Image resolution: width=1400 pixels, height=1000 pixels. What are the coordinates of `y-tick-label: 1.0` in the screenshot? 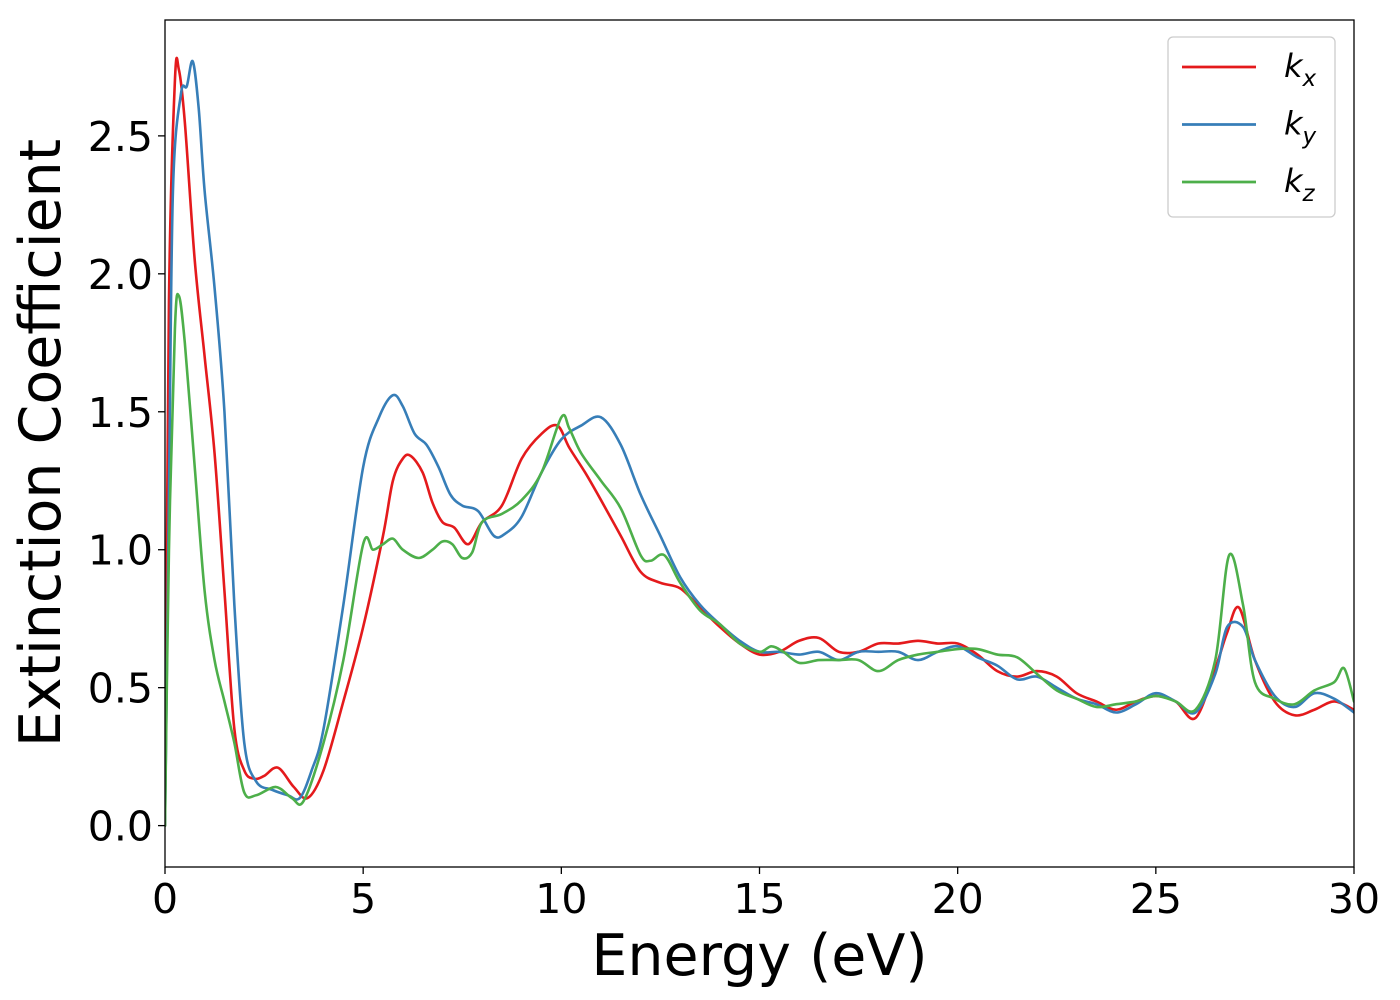 It's located at (120, 551).